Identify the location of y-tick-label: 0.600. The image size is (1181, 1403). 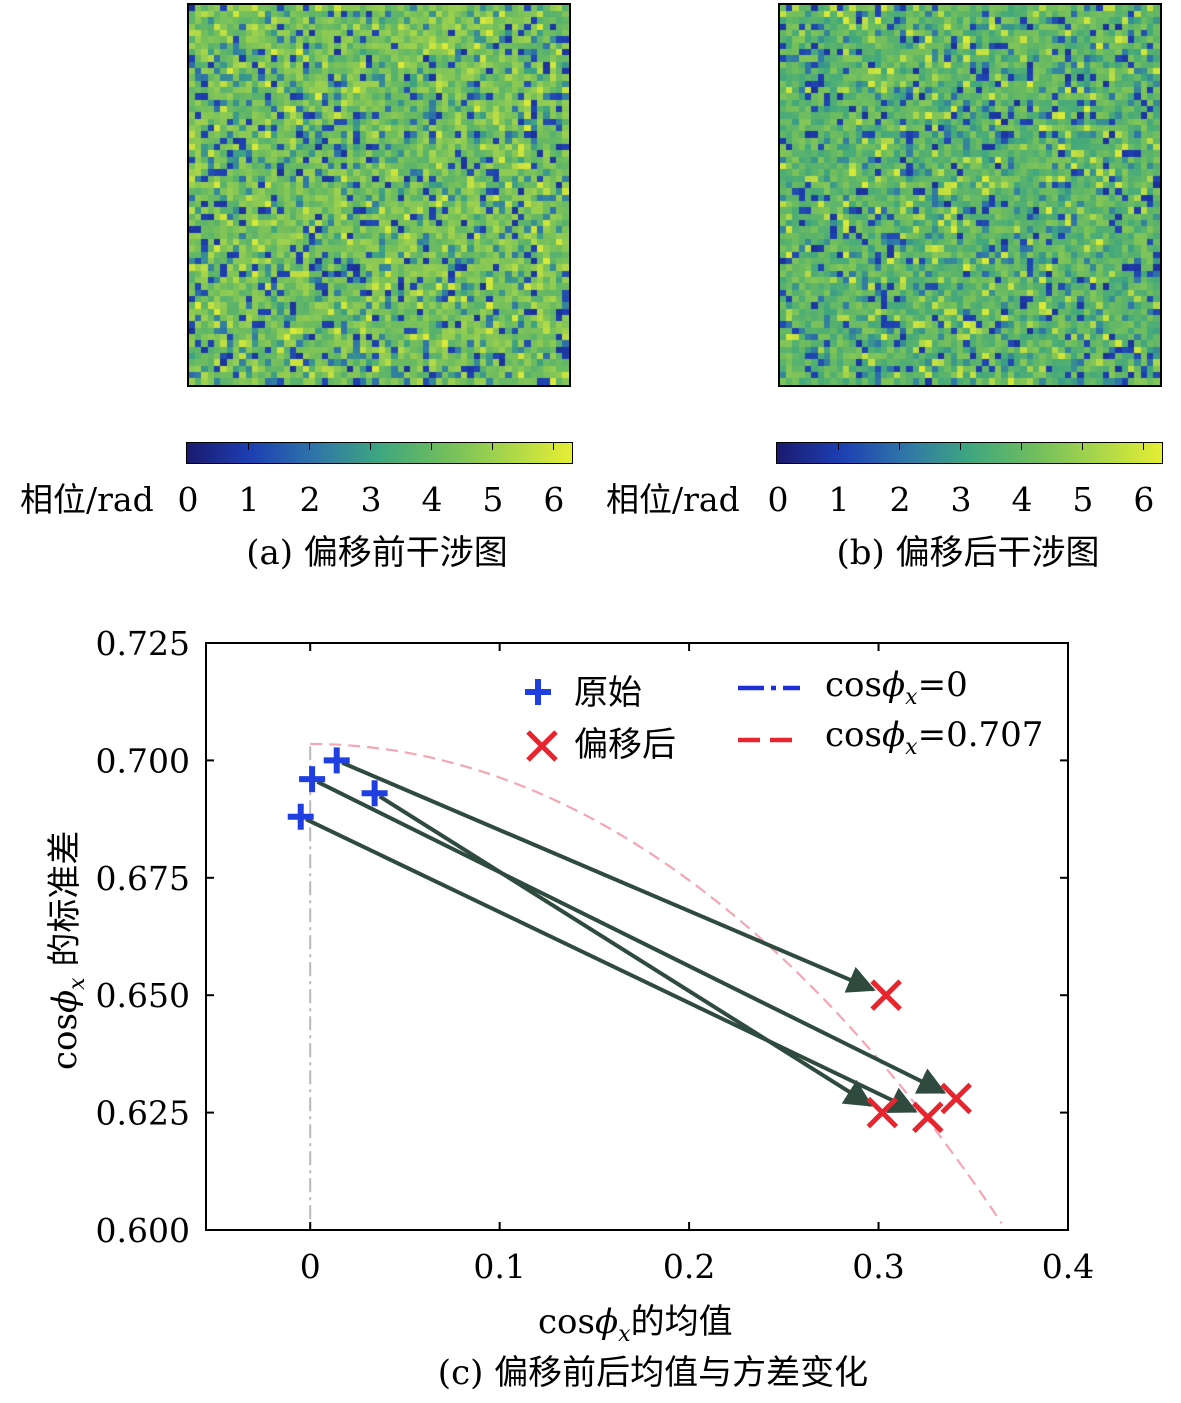
(143, 1230).